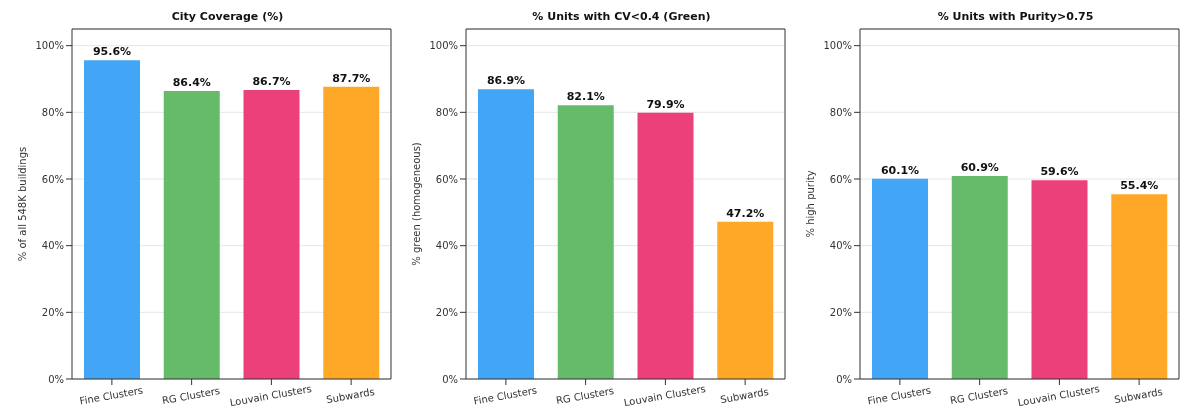 This screenshot has width=1192, height=419. What do you see at coordinates (1139, 186) in the screenshot?
I see `data-label: 55.4%` at bounding box center [1139, 186].